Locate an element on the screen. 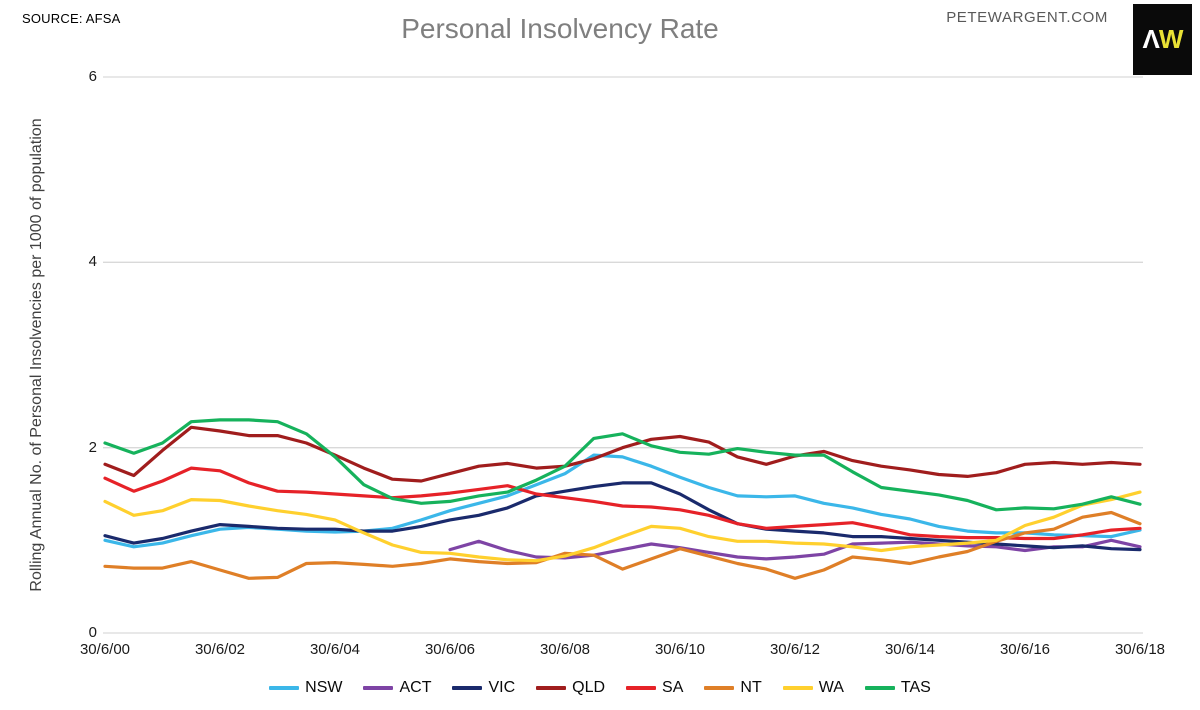  logo-letter-w: W is located at coordinates (1171, 39).